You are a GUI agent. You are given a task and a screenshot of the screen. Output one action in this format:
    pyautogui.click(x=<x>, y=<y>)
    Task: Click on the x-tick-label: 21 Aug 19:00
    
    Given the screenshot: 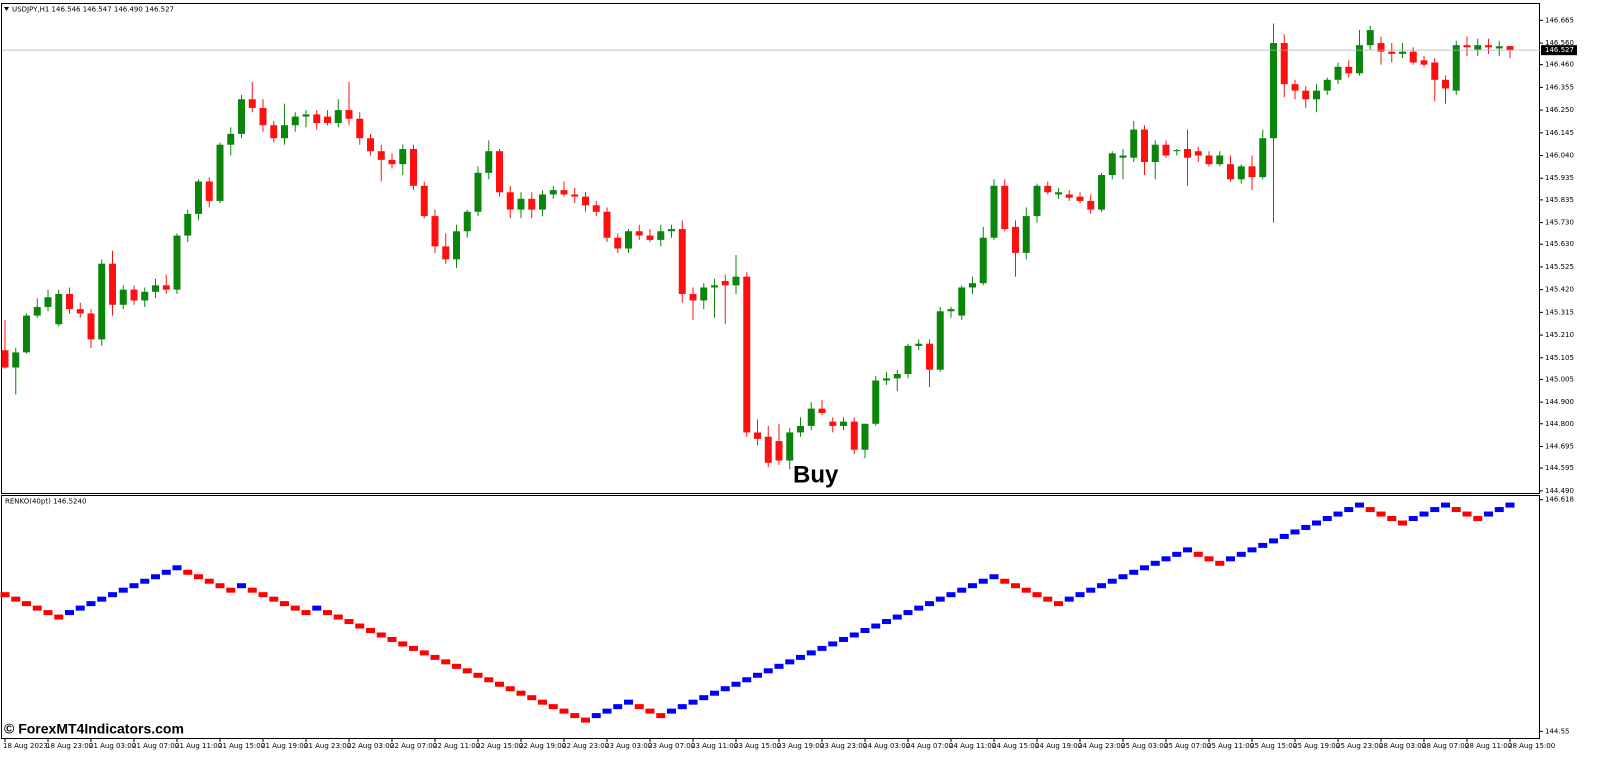 What is the action you would take?
    pyautogui.click(x=284, y=746)
    